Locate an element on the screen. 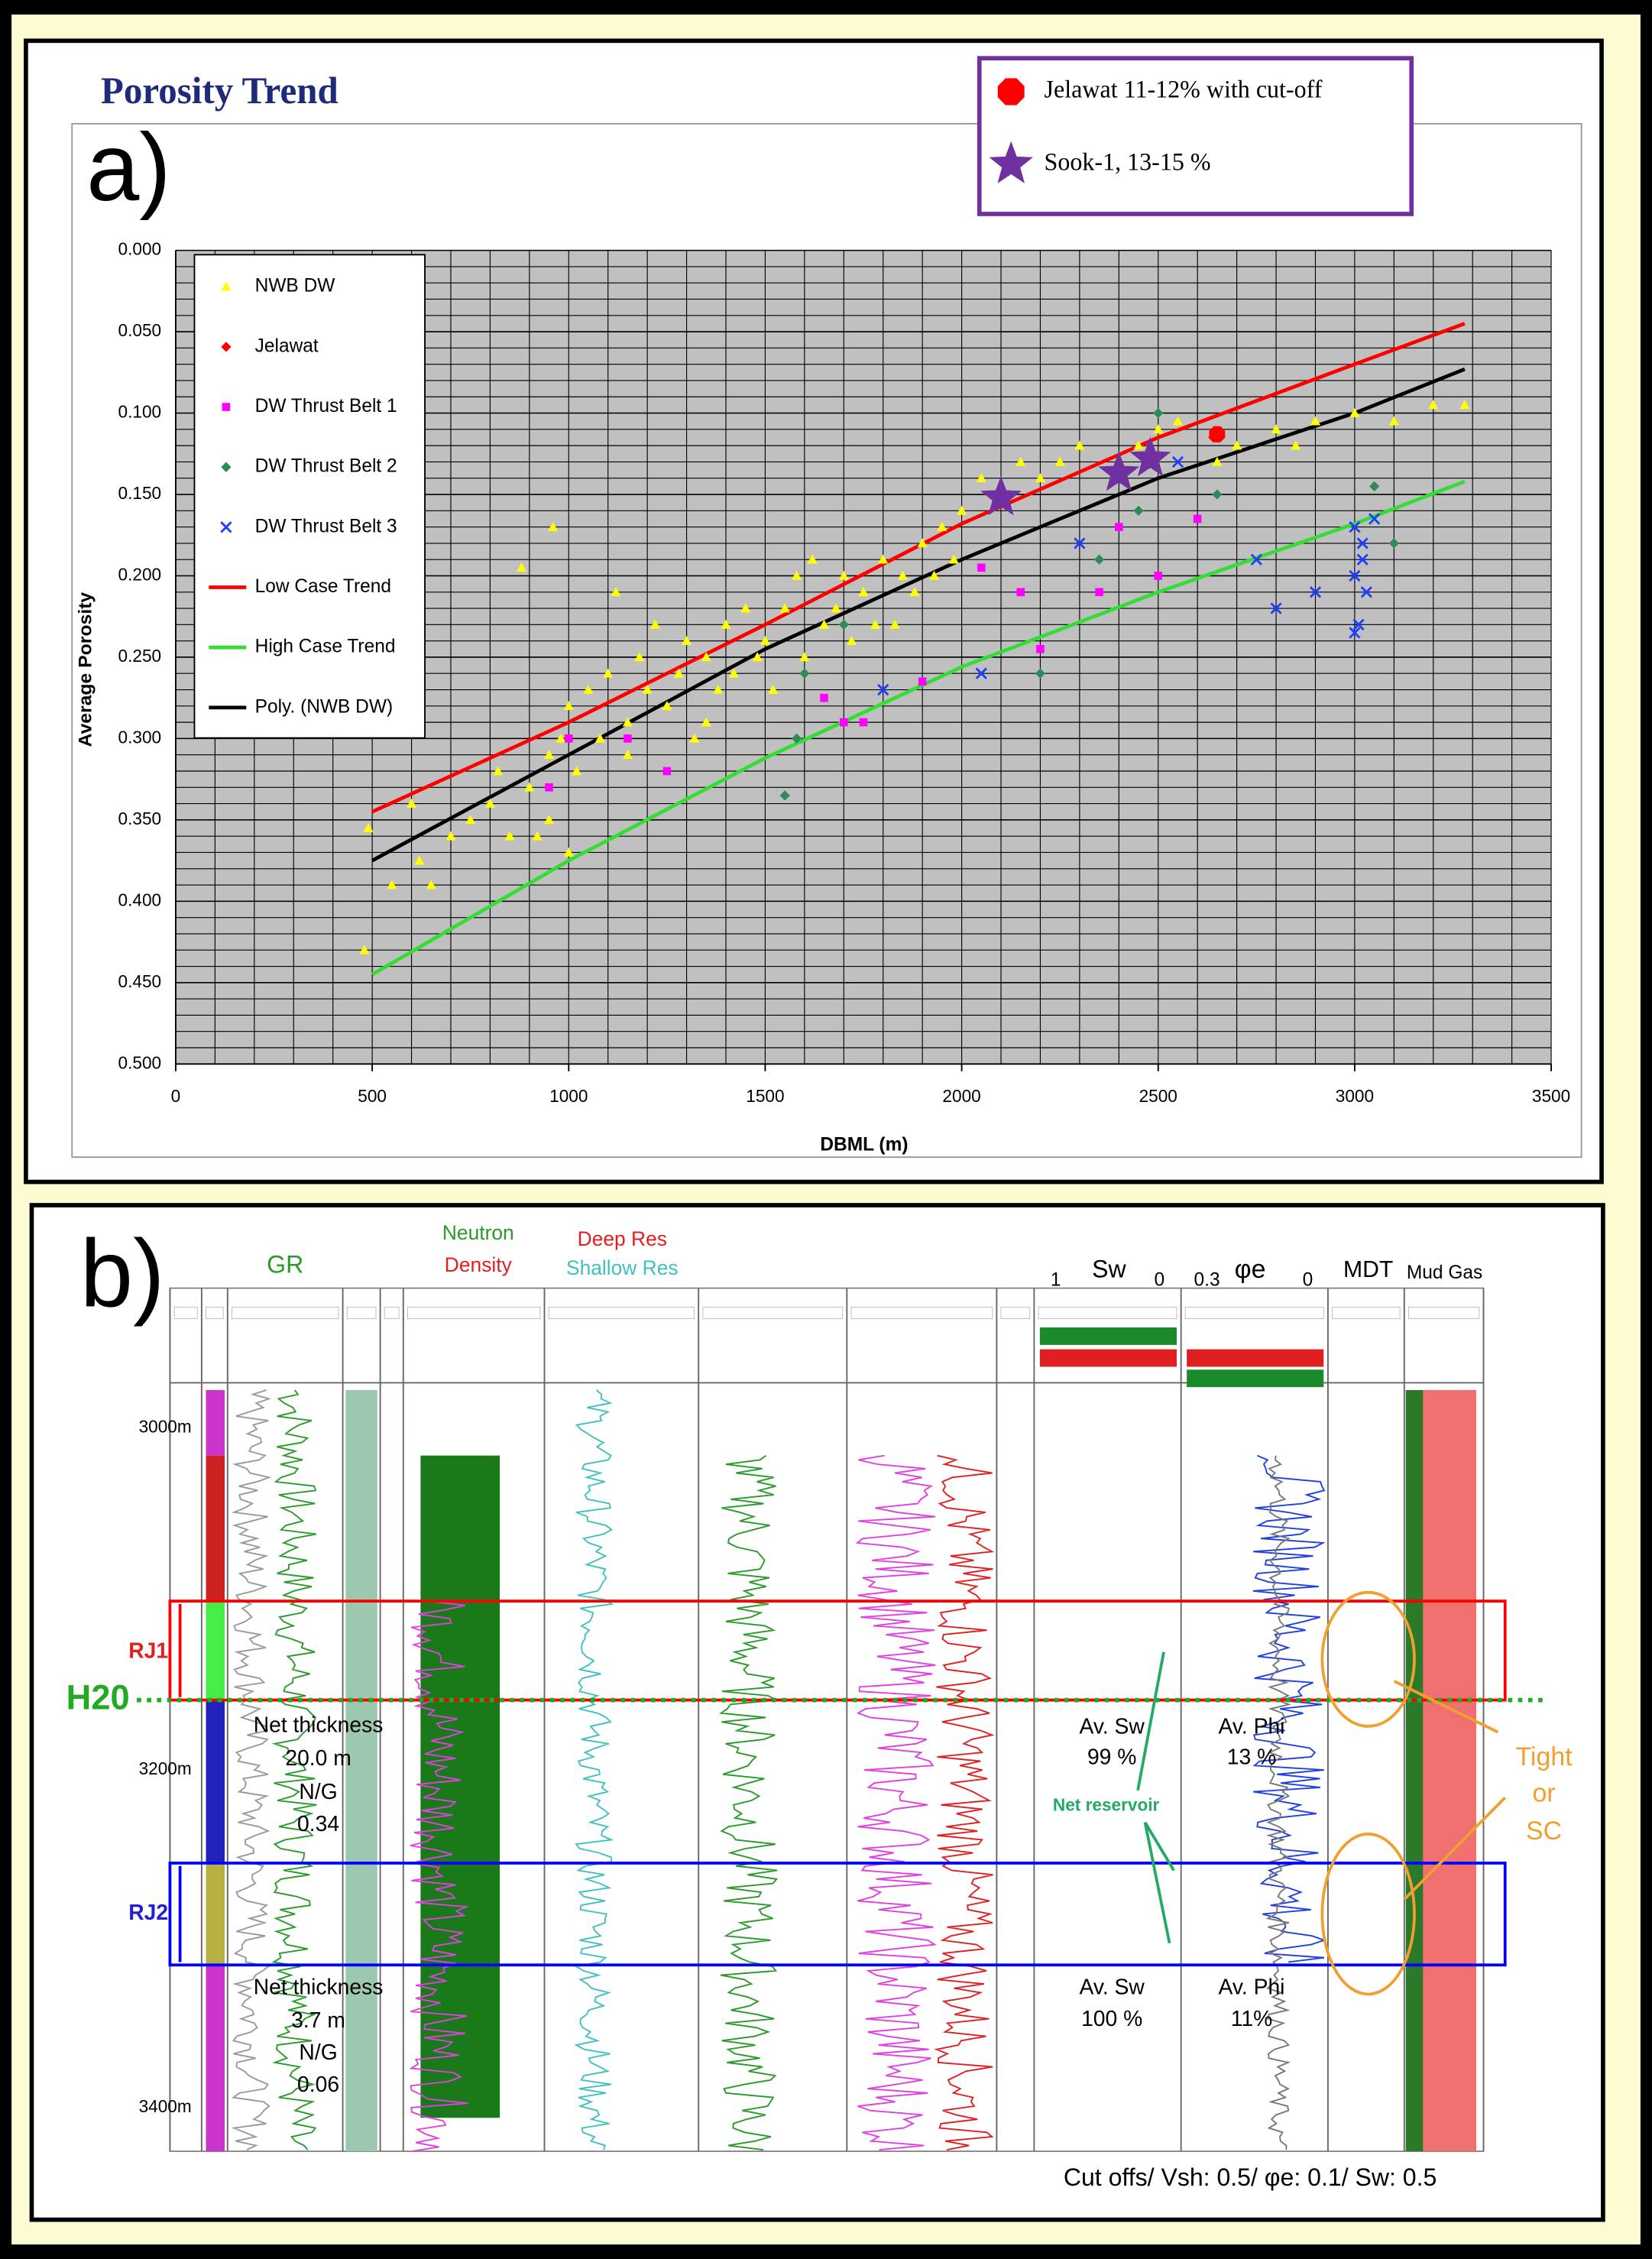 The image size is (1652, 2259). x-tick-label: 500 is located at coordinates (372, 1096).